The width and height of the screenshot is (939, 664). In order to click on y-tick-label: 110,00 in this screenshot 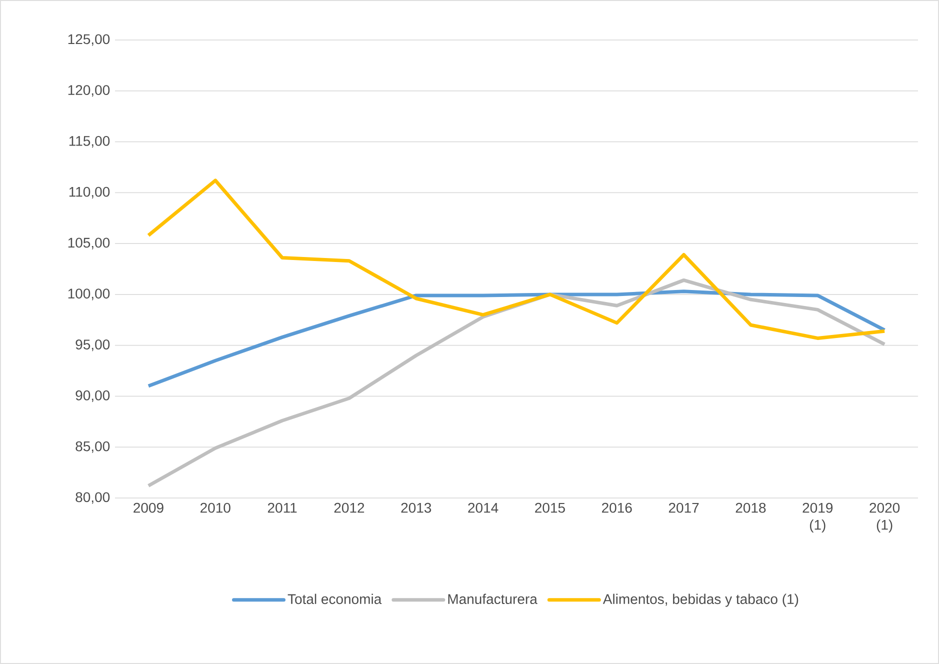, I will do `click(89, 192)`.